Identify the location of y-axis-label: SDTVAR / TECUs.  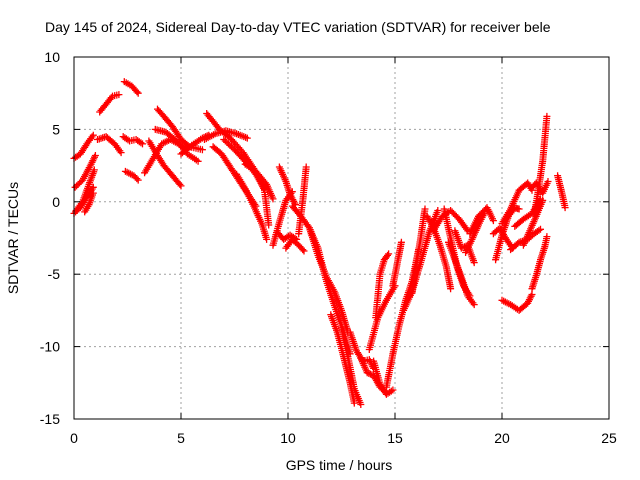
(13, 238).